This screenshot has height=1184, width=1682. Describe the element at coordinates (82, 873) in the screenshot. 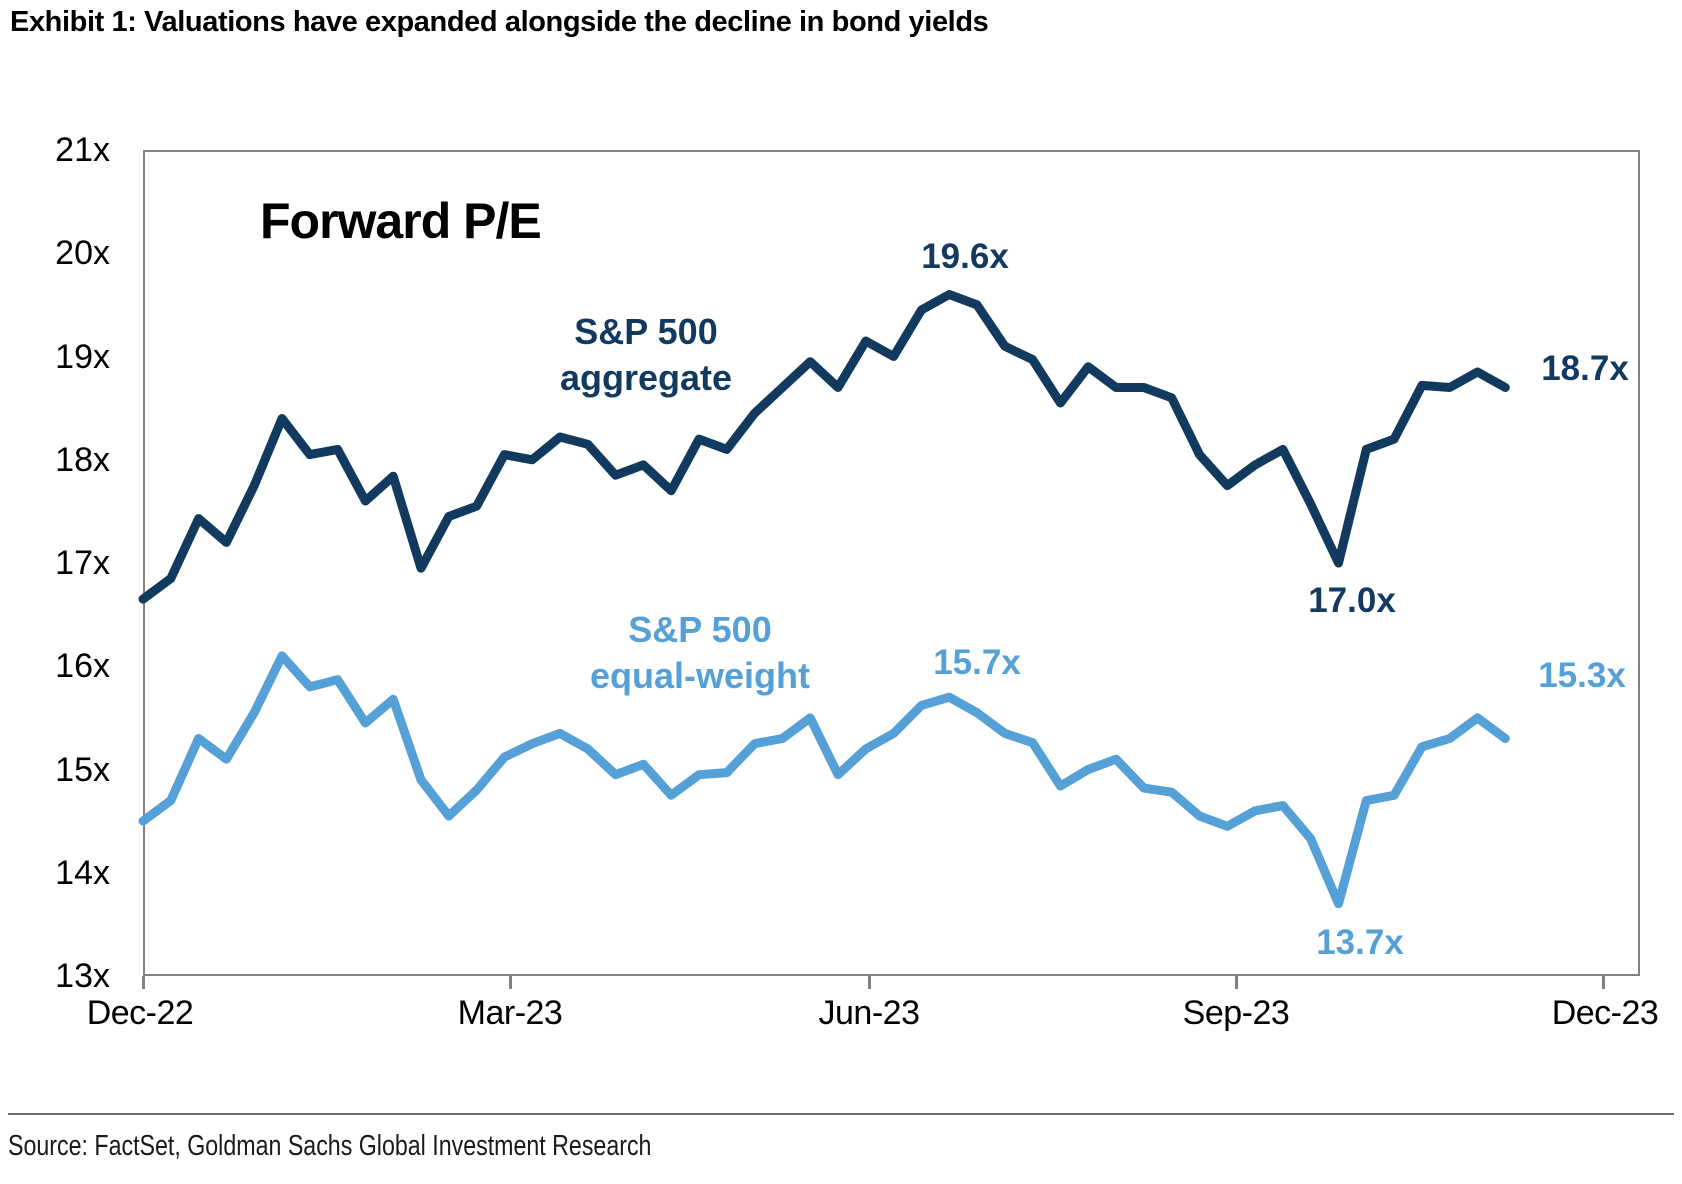

I see `y-tick-label: 14x` at that location.